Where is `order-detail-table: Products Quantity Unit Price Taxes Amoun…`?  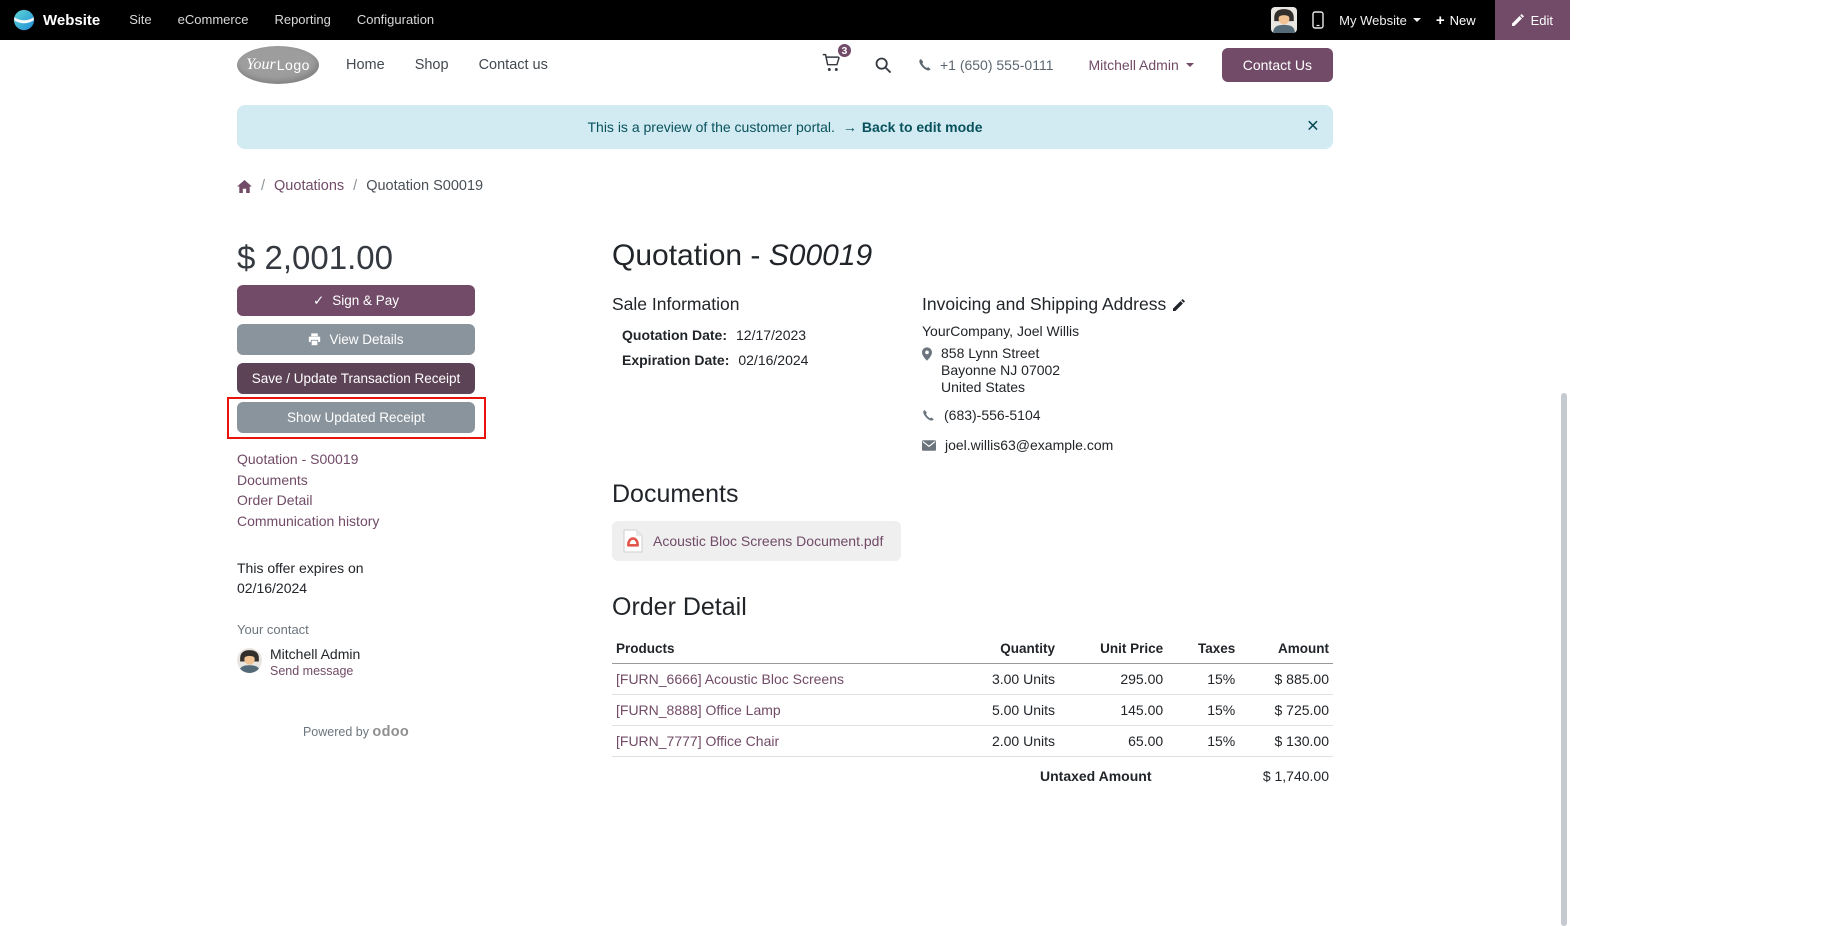 order-detail-table: Products Quantity Unit Price Taxes Amoun… is located at coordinates (972, 695).